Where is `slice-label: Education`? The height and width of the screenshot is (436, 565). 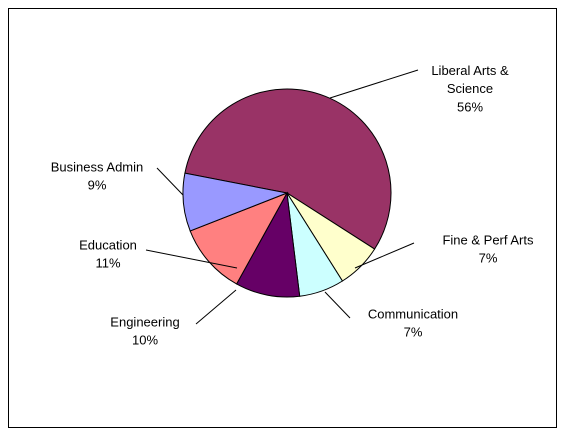
slice-label: Education is located at coordinates (108, 244).